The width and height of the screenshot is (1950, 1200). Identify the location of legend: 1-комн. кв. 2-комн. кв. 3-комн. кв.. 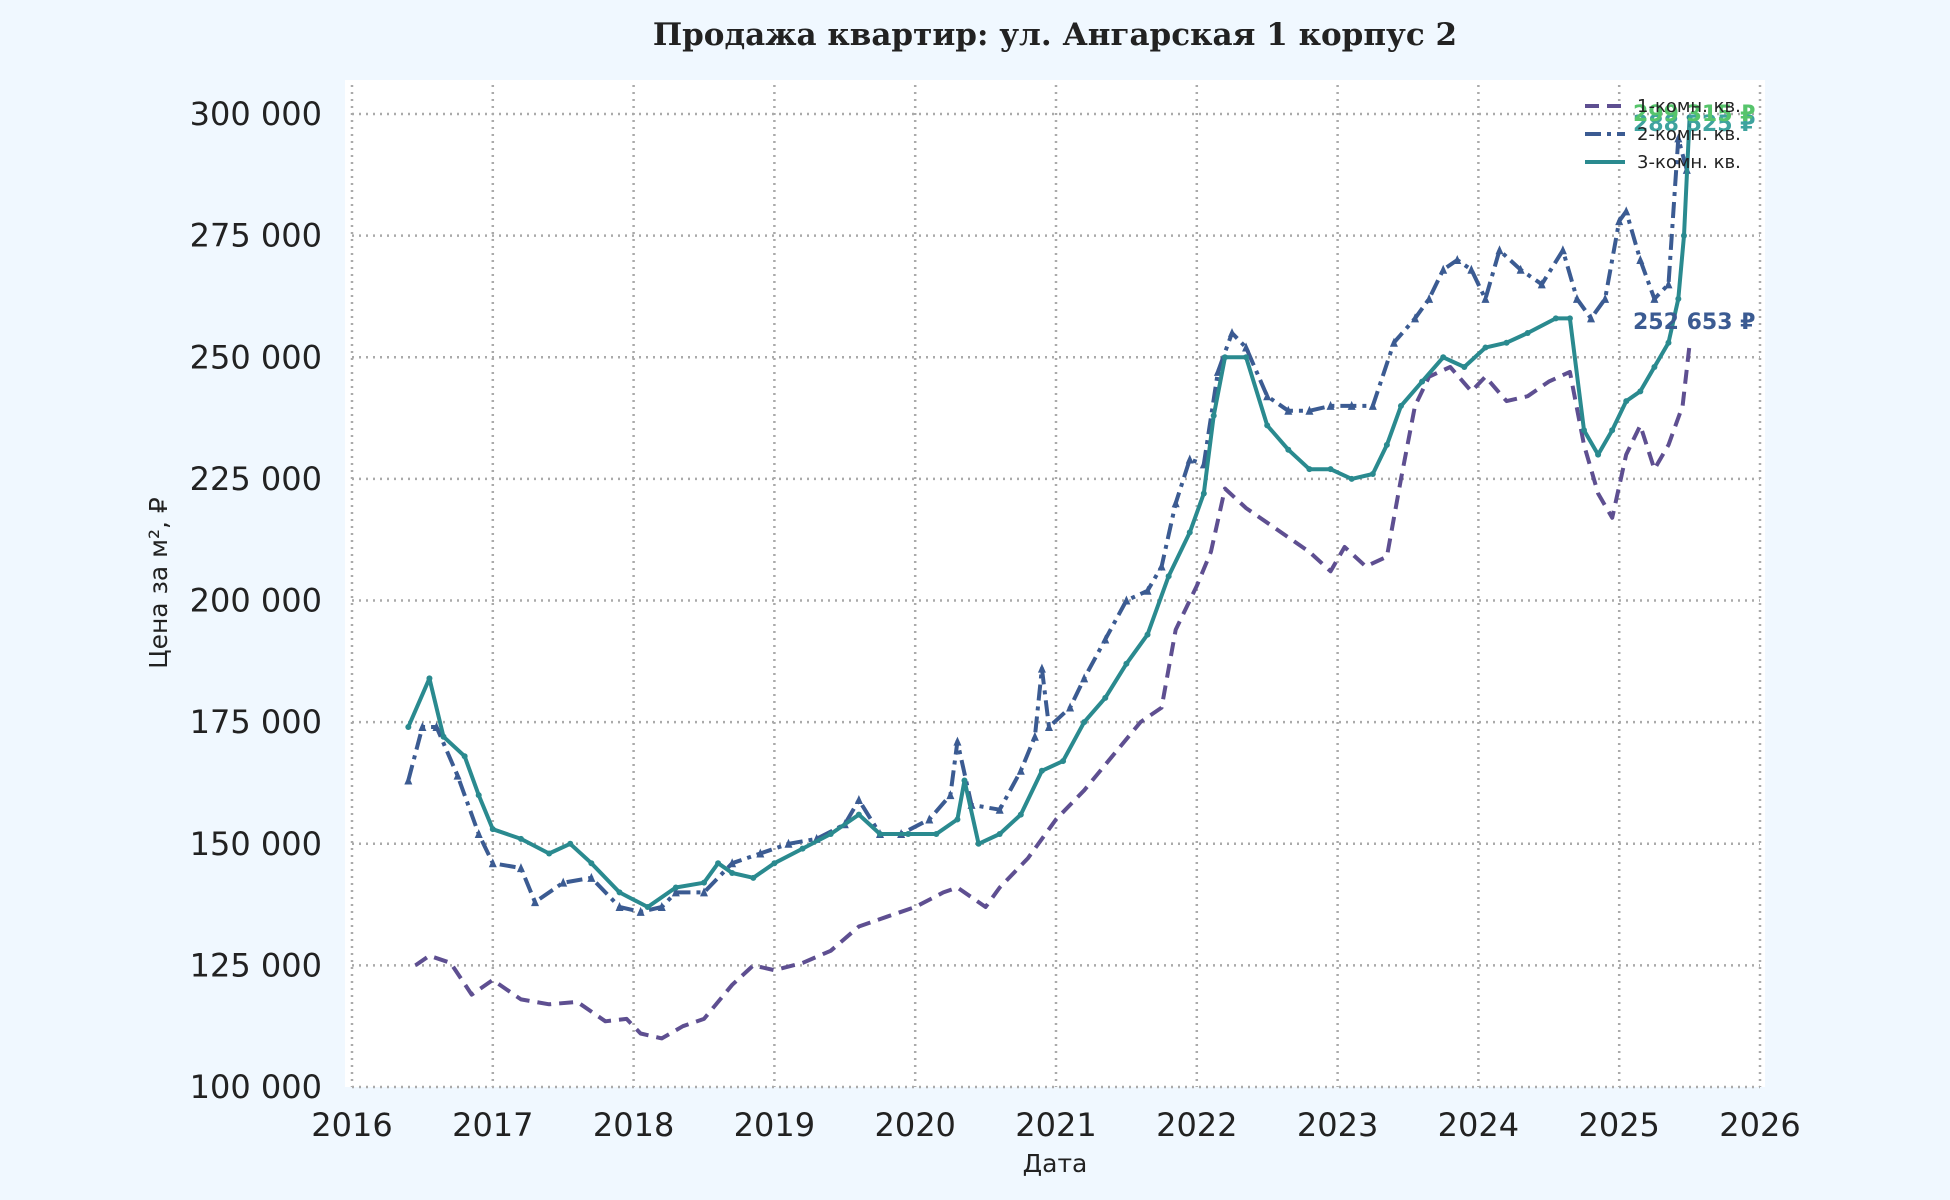
(1663, 134).